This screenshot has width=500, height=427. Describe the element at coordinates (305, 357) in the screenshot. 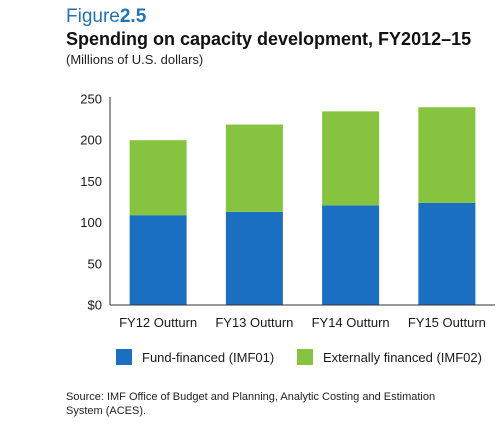

I see `legend-swatch-externally-financed` at that location.